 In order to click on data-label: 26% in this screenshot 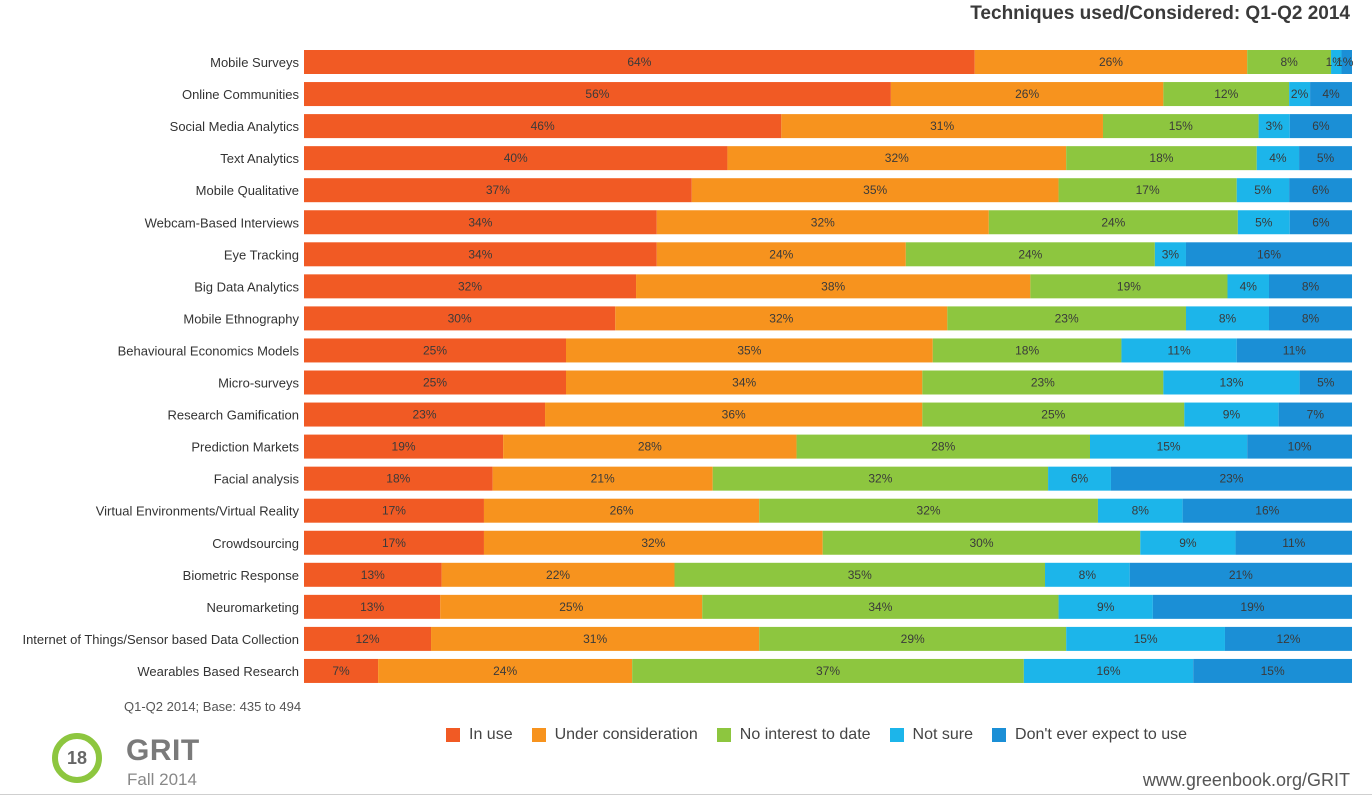, I will do `click(622, 511)`.